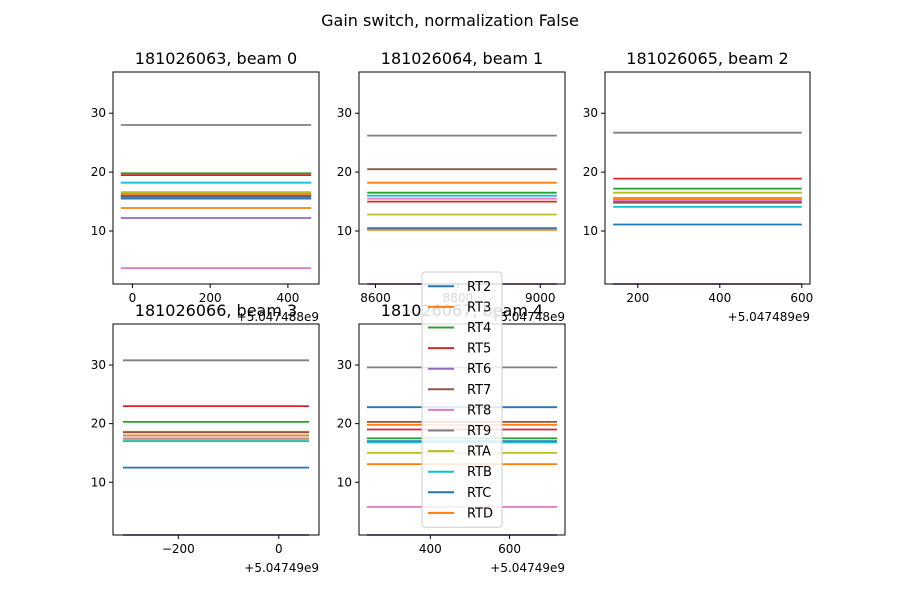 This screenshot has width=900, height=600. Describe the element at coordinates (479, 328) in the screenshot. I see `legend-label: RT4` at that location.